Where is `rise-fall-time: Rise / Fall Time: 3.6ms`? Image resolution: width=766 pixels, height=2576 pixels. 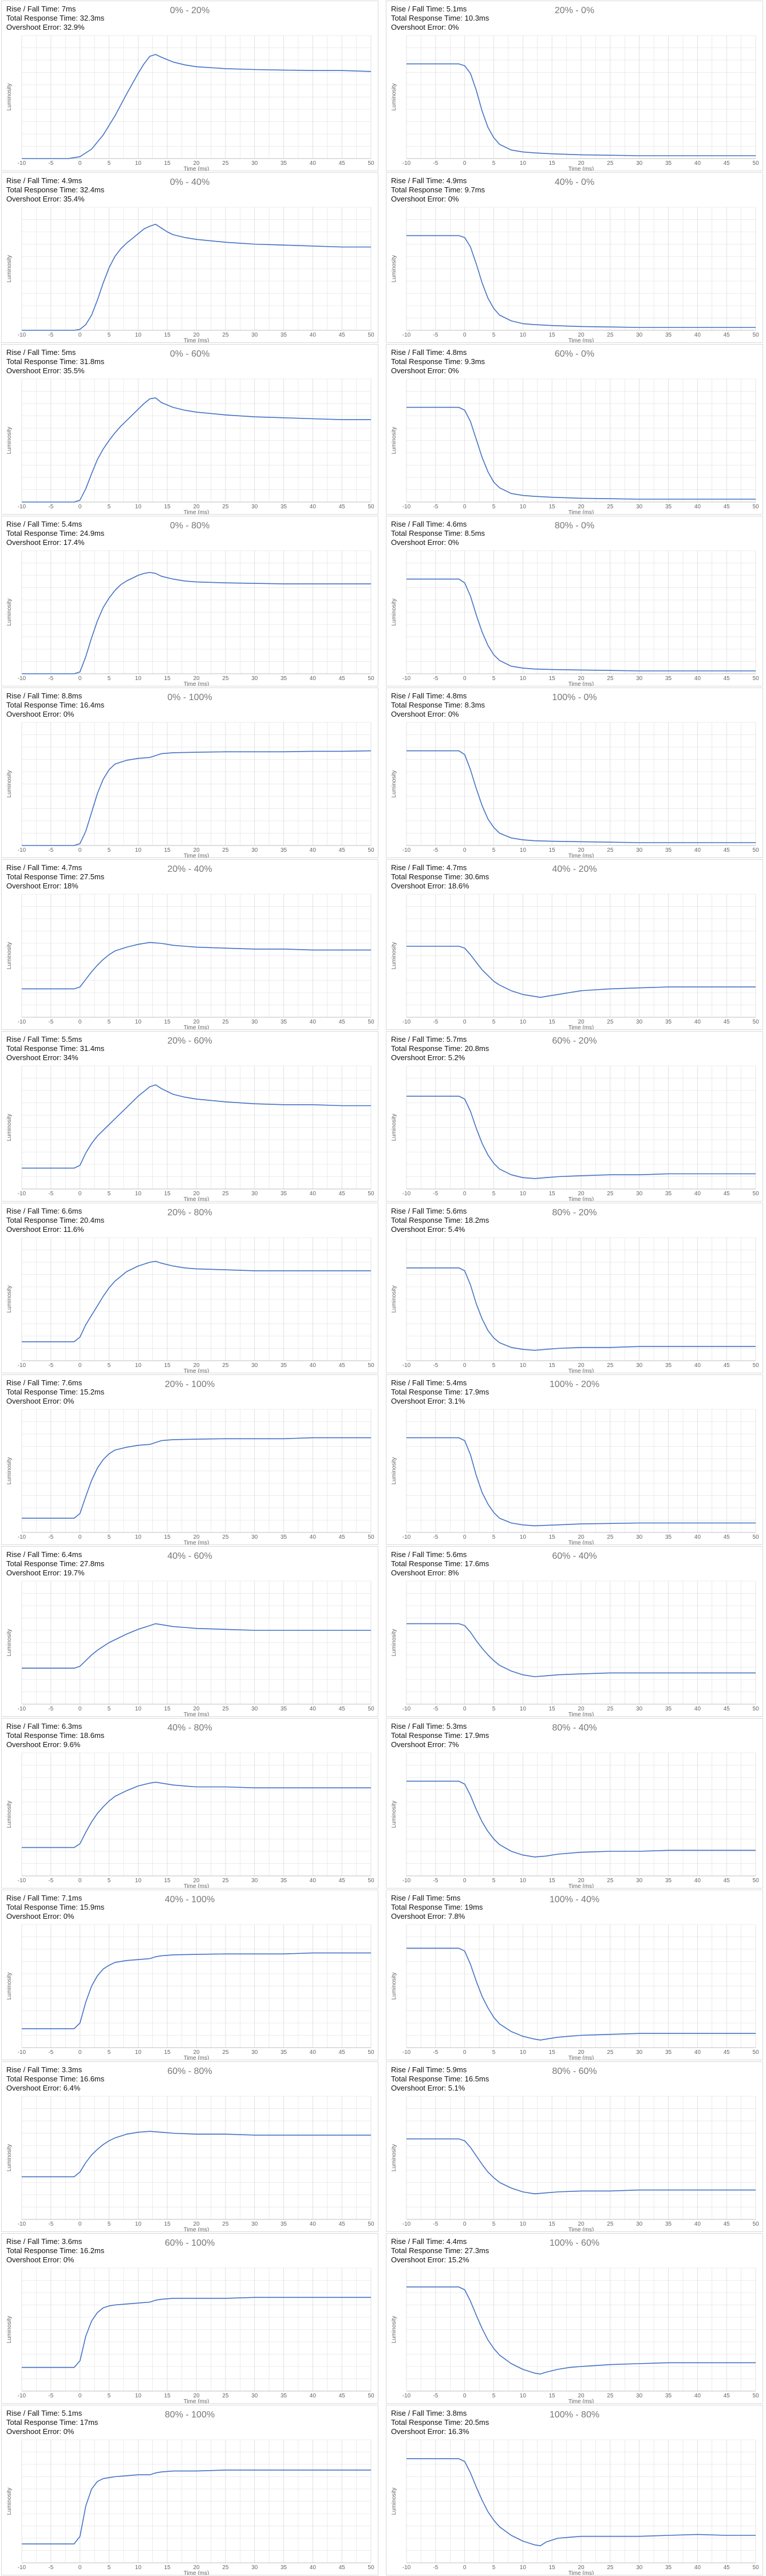
rise-fall-time: Rise / Fall Time: 3.6ms is located at coordinates (44, 2241).